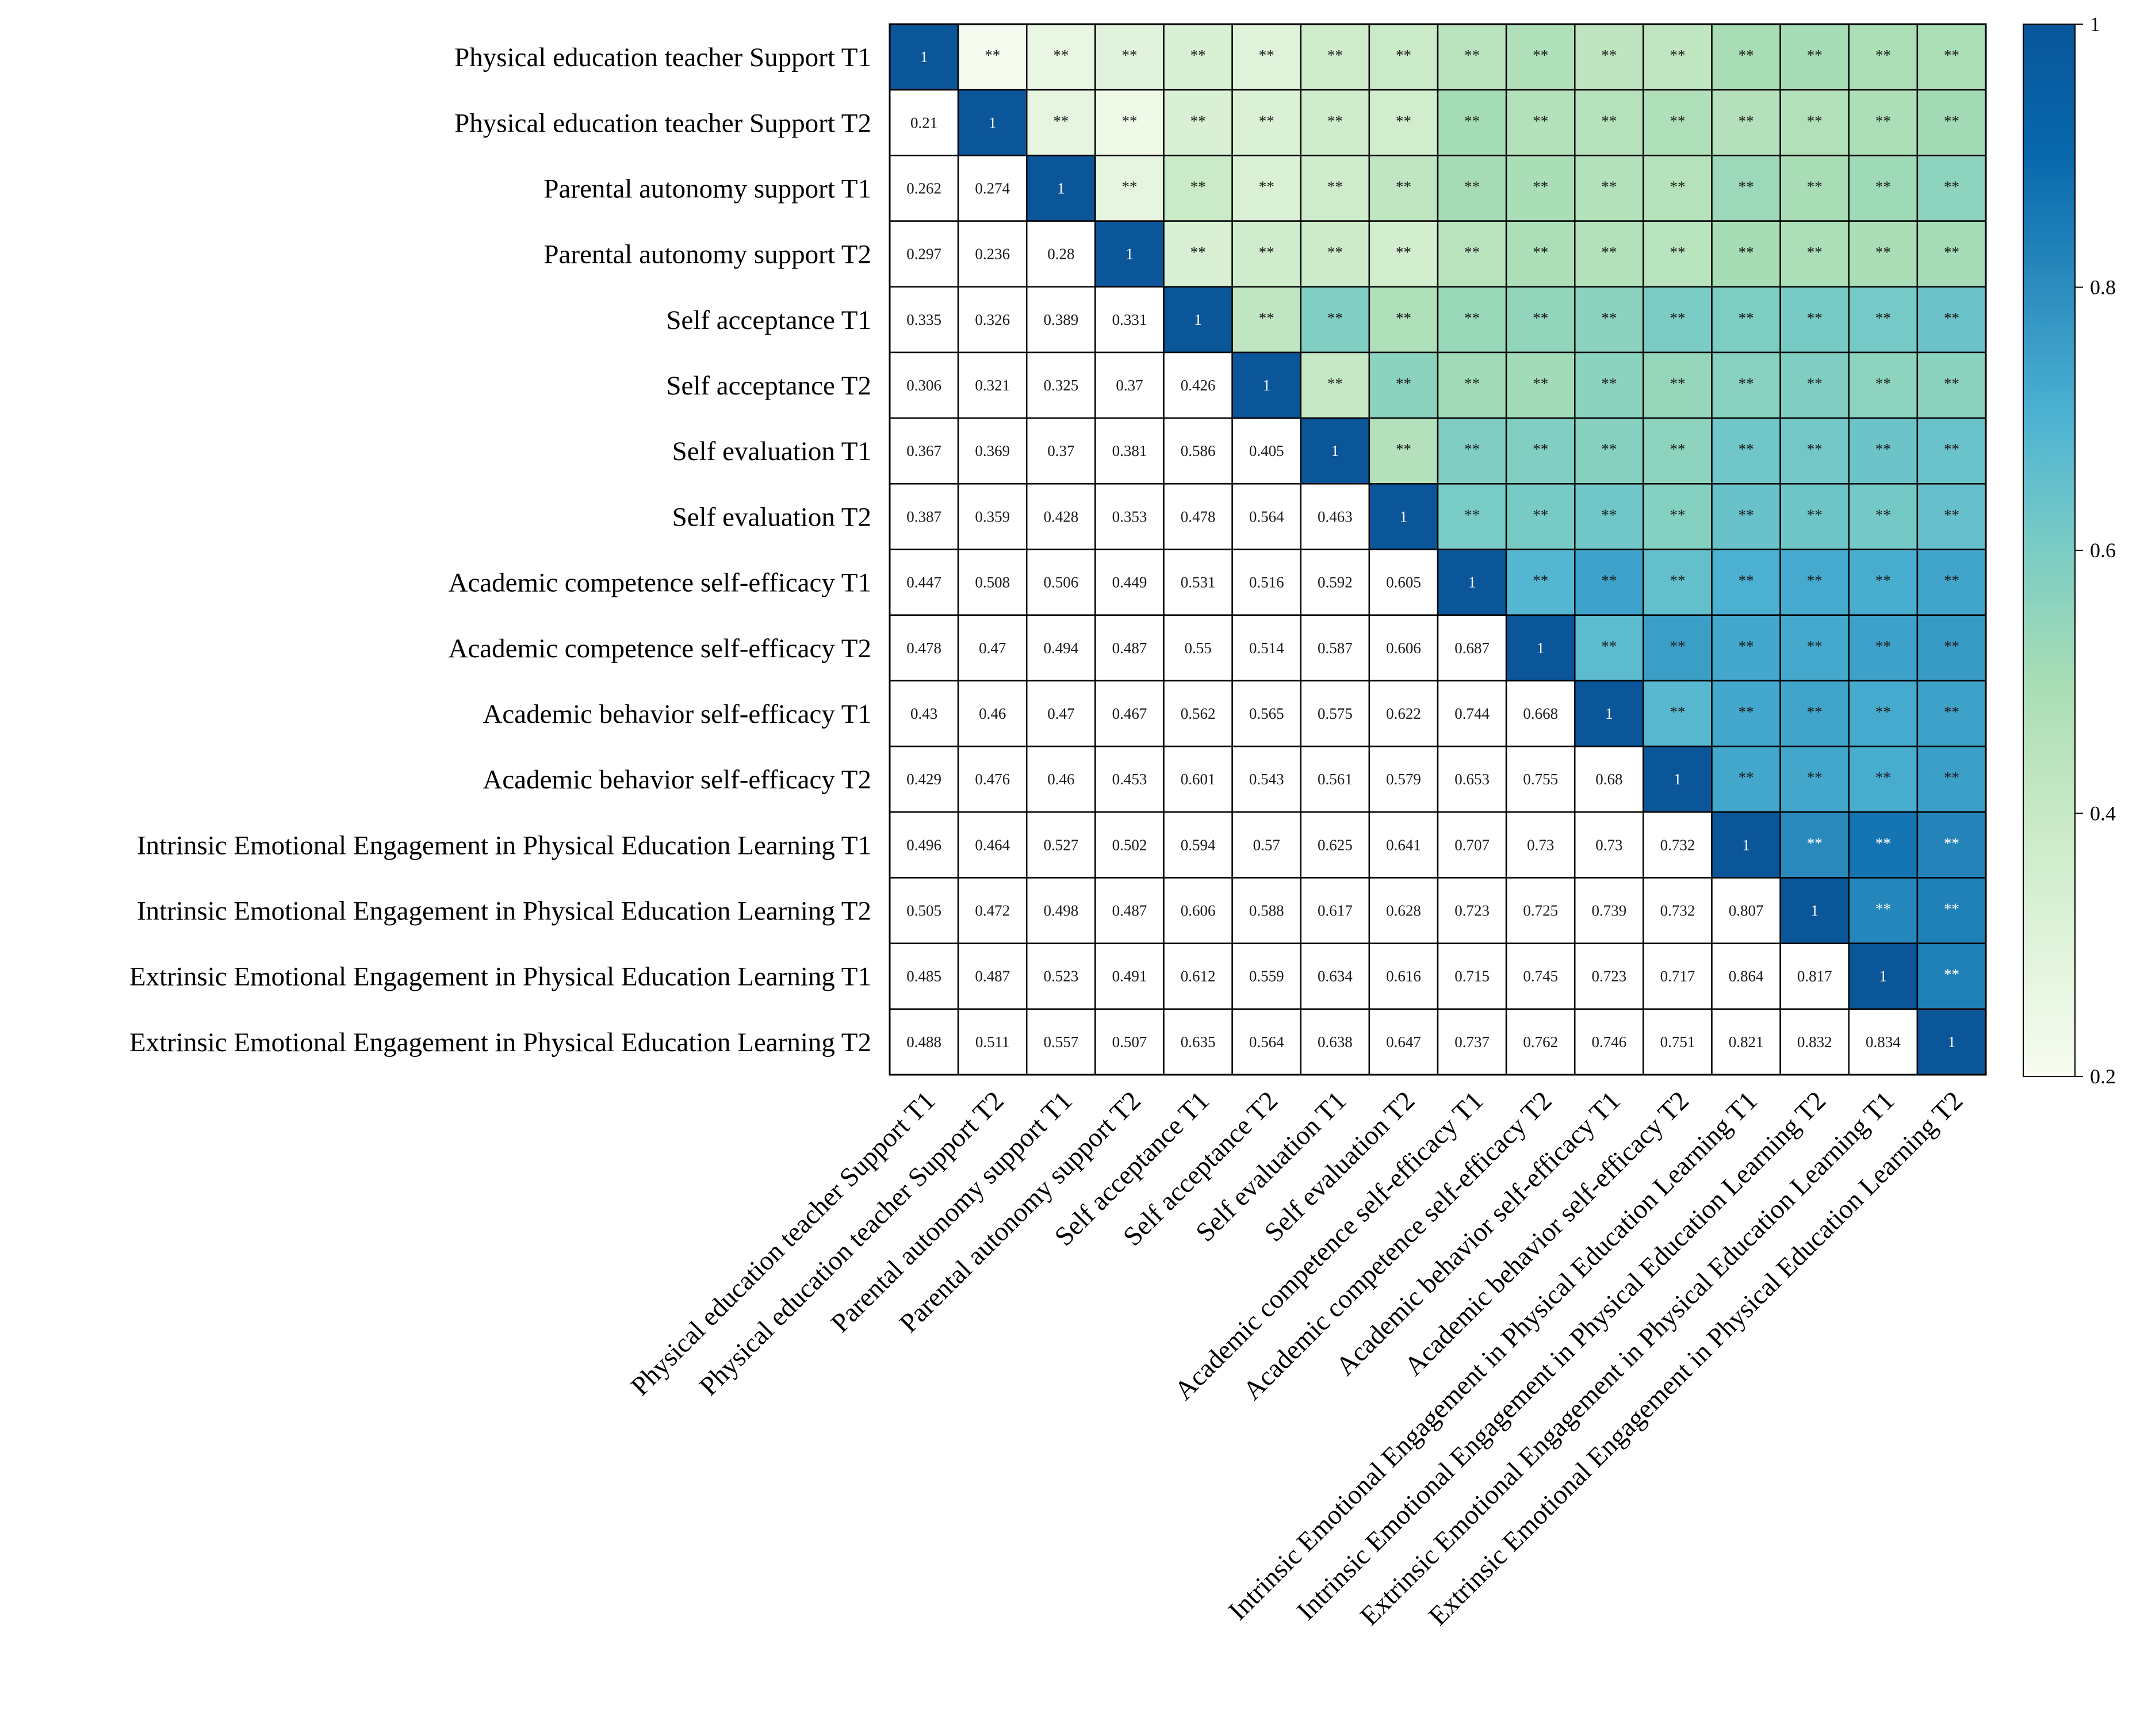 The width and height of the screenshot is (2144, 1736). I want to click on cell-label-11-4: 0.467, so click(1129, 713).